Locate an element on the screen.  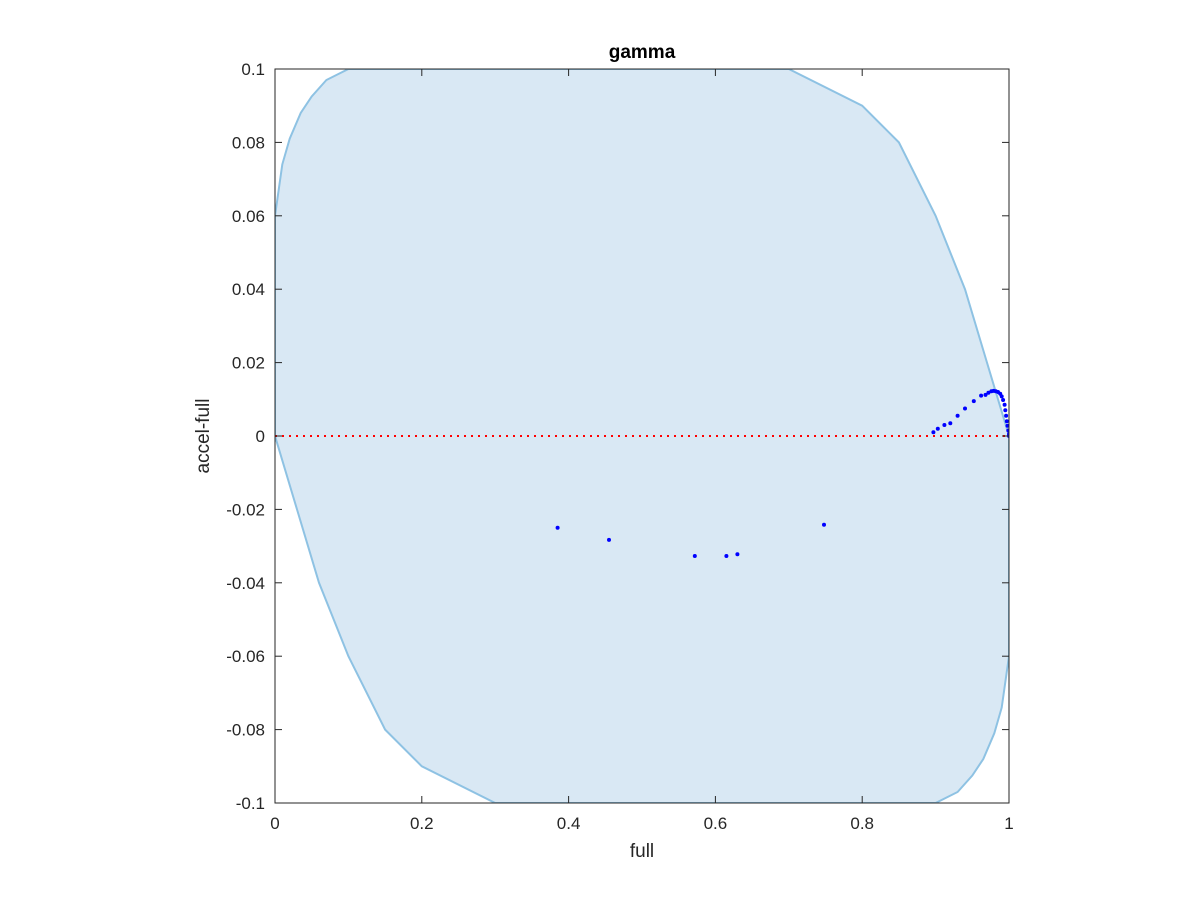
y-tick-label: -0.1 is located at coordinates (250, 803).